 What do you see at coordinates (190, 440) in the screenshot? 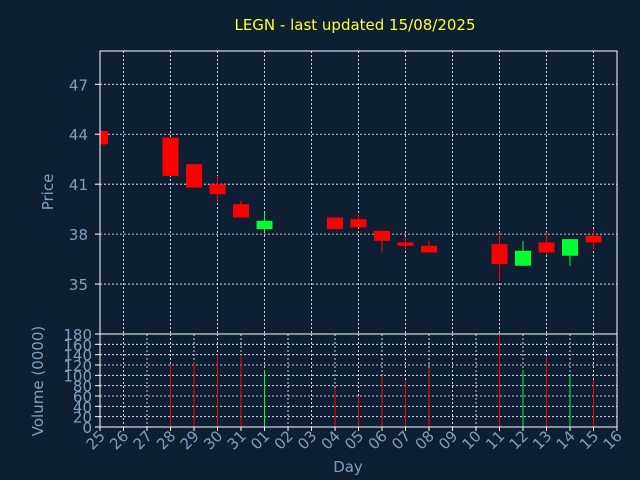
I see `x-tick-label: 29` at bounding box center [190, 440].